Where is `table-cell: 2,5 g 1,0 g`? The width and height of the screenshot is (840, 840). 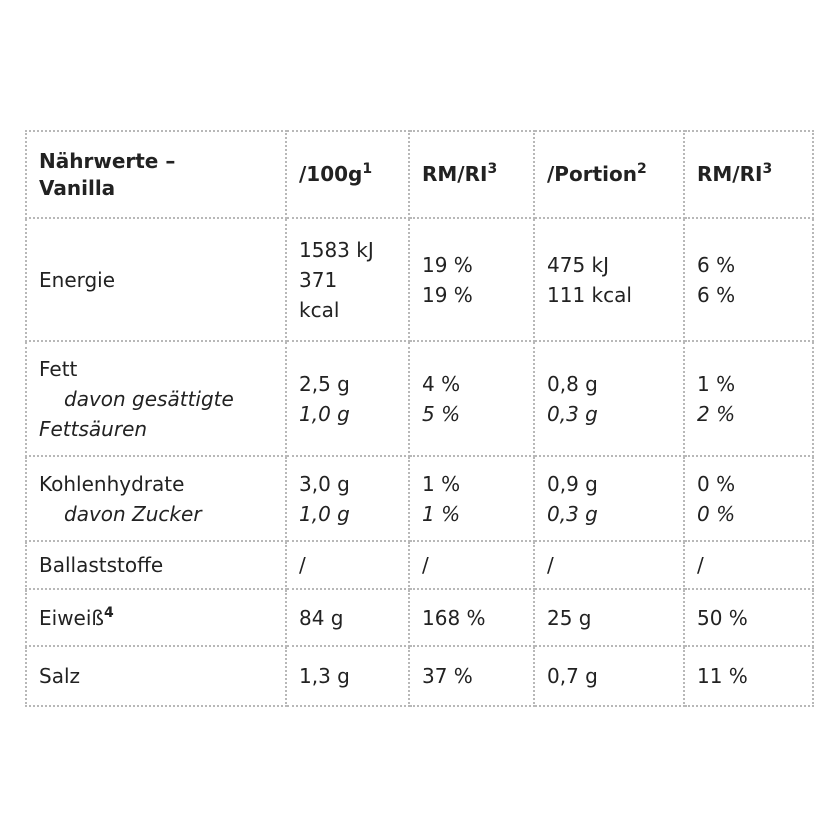 table-cell: 2,5 g 1,0 g is located at coordinates (347, 398).